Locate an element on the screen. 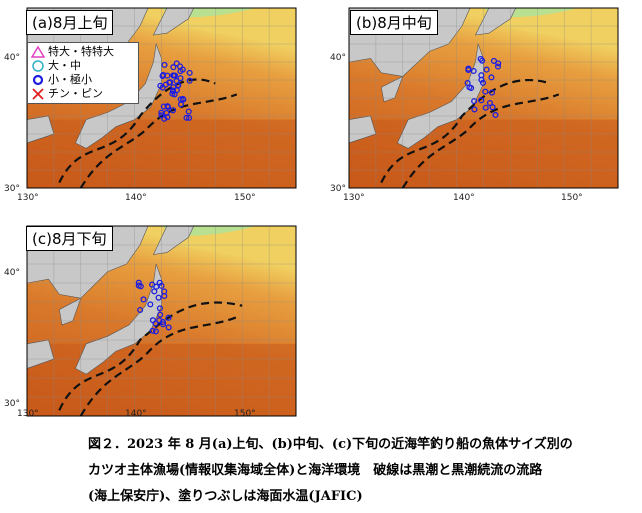  legend-item-small: 小・極小 is located at coordinates (83, 80).